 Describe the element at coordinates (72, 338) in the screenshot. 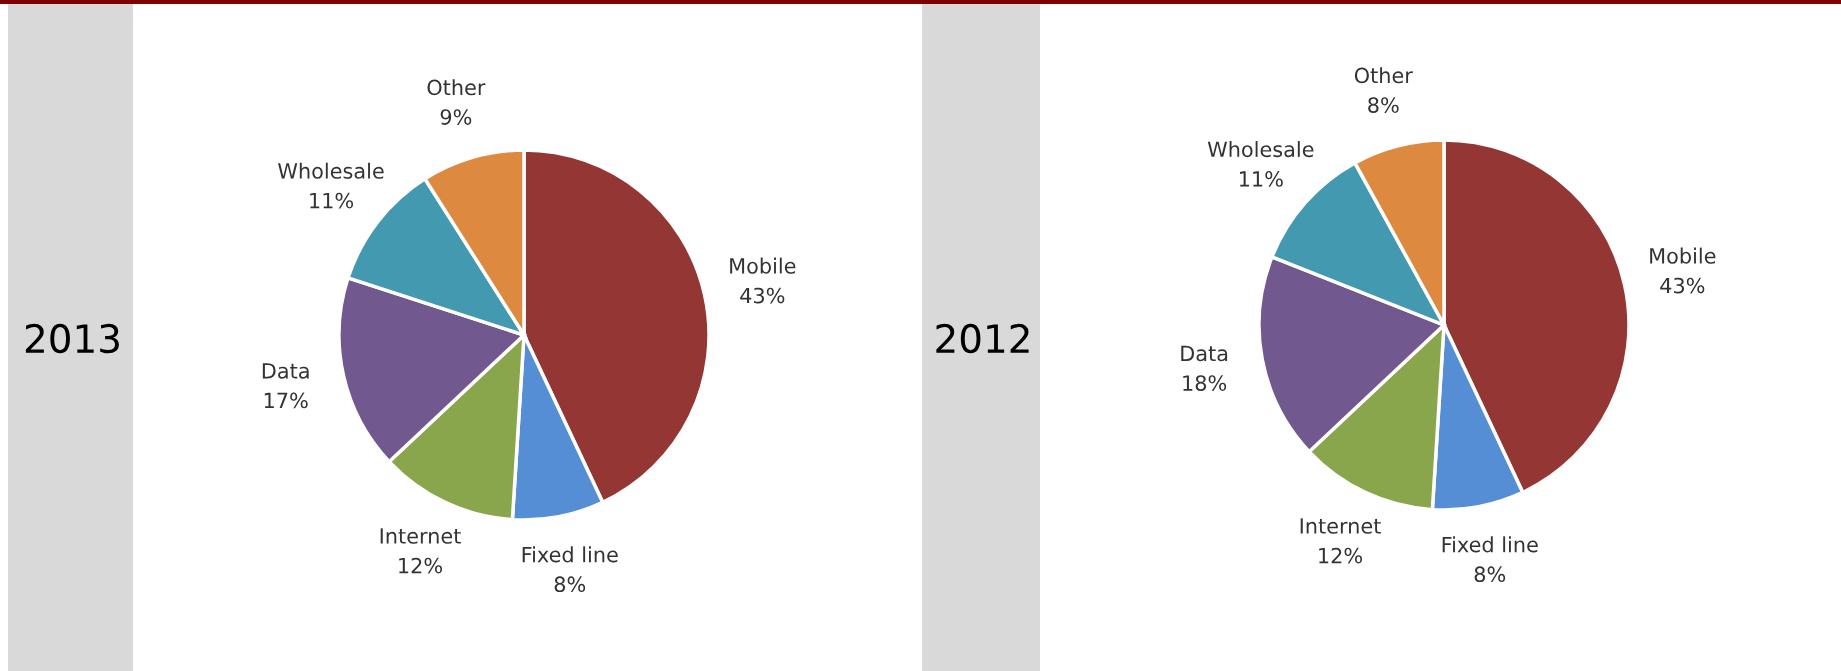

I see `text: 2013` at that location.